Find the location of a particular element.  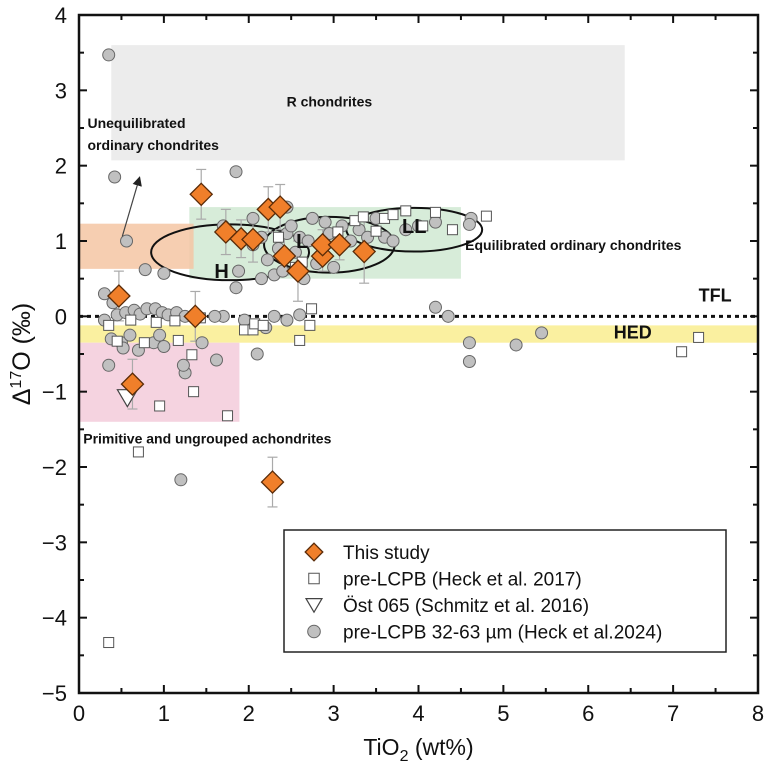

y-tick-label: 0 is located at coordinates (61, 316).